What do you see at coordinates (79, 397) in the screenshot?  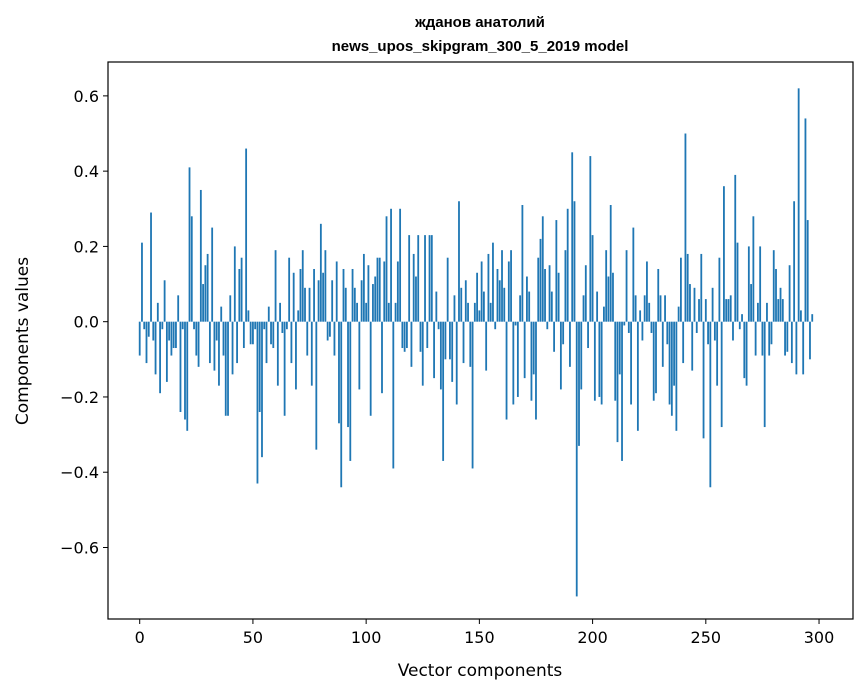 I see `y-tick-label: −0.2` at bounding box center [79, 397].